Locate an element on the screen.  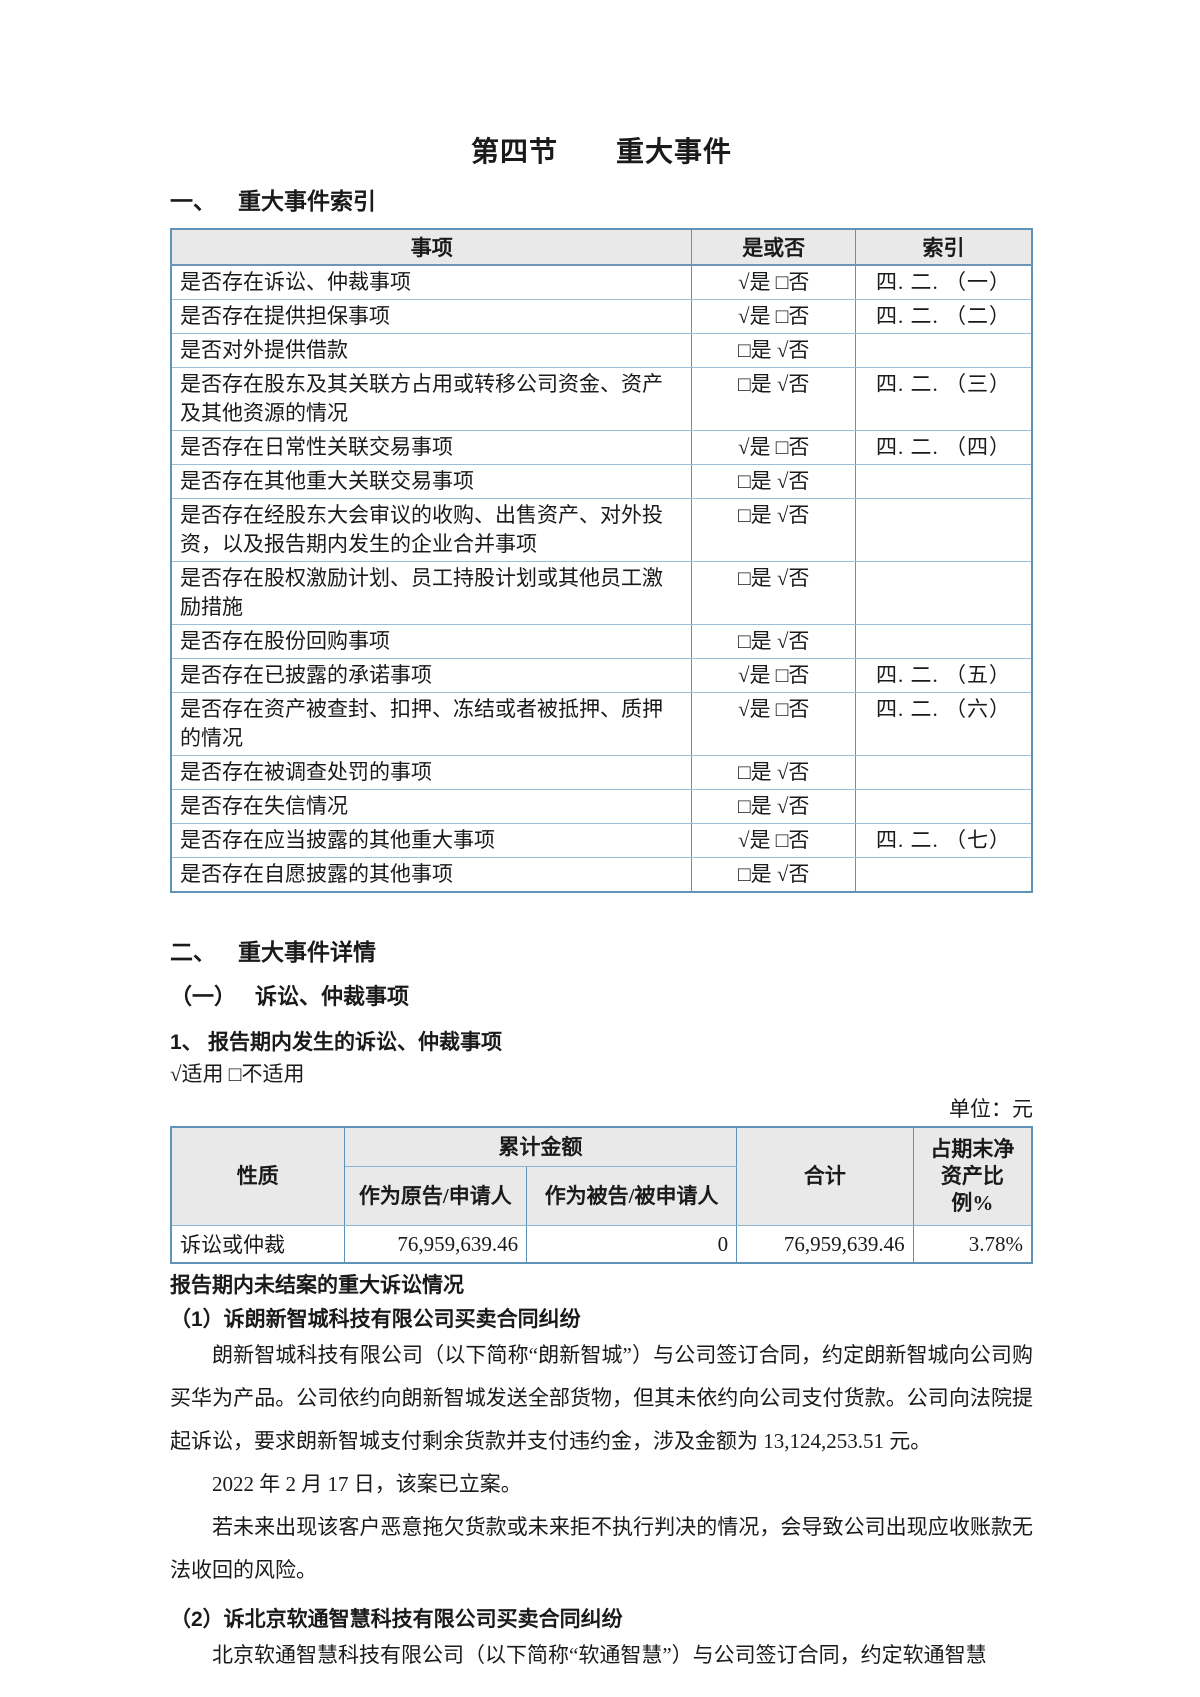
section-heading-text: 重大事件详情 is located at coordinates (307, 952).